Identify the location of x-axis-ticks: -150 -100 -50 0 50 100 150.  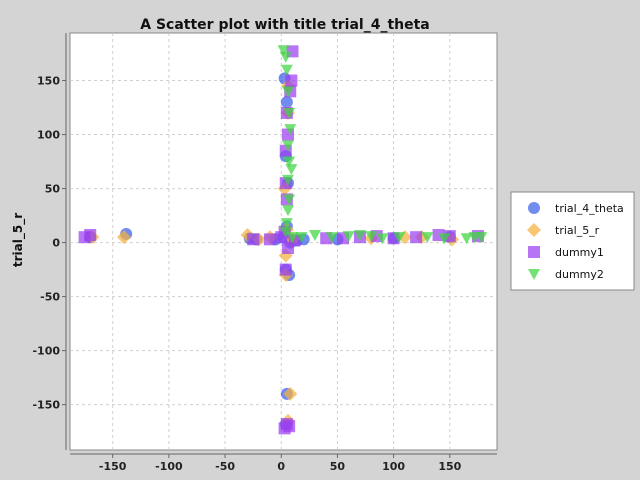
(280, 463).